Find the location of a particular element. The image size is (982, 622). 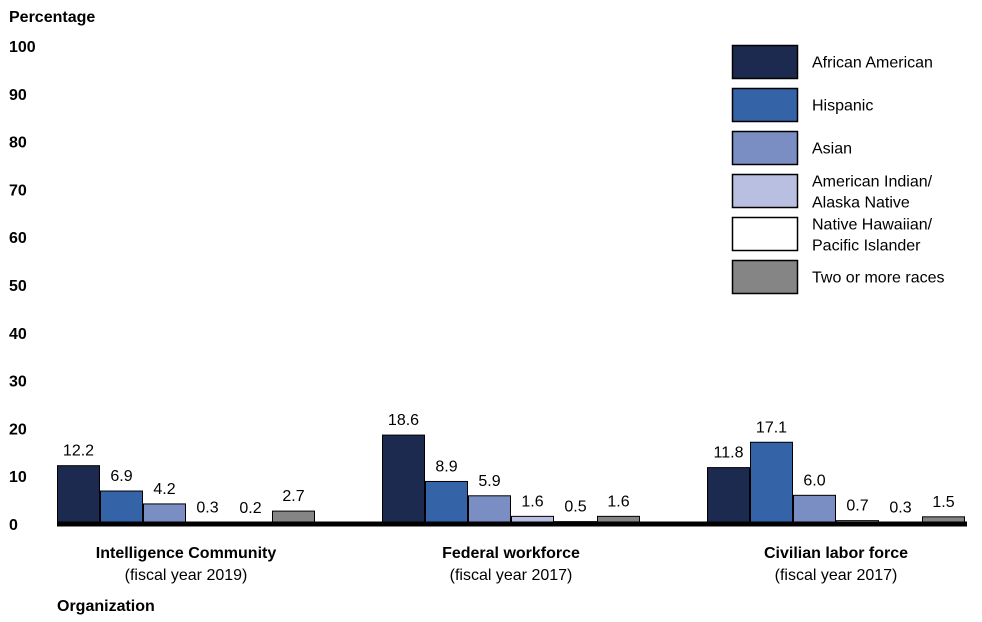

bar-federal-workforce-asian is located at coordinates (489, 510).